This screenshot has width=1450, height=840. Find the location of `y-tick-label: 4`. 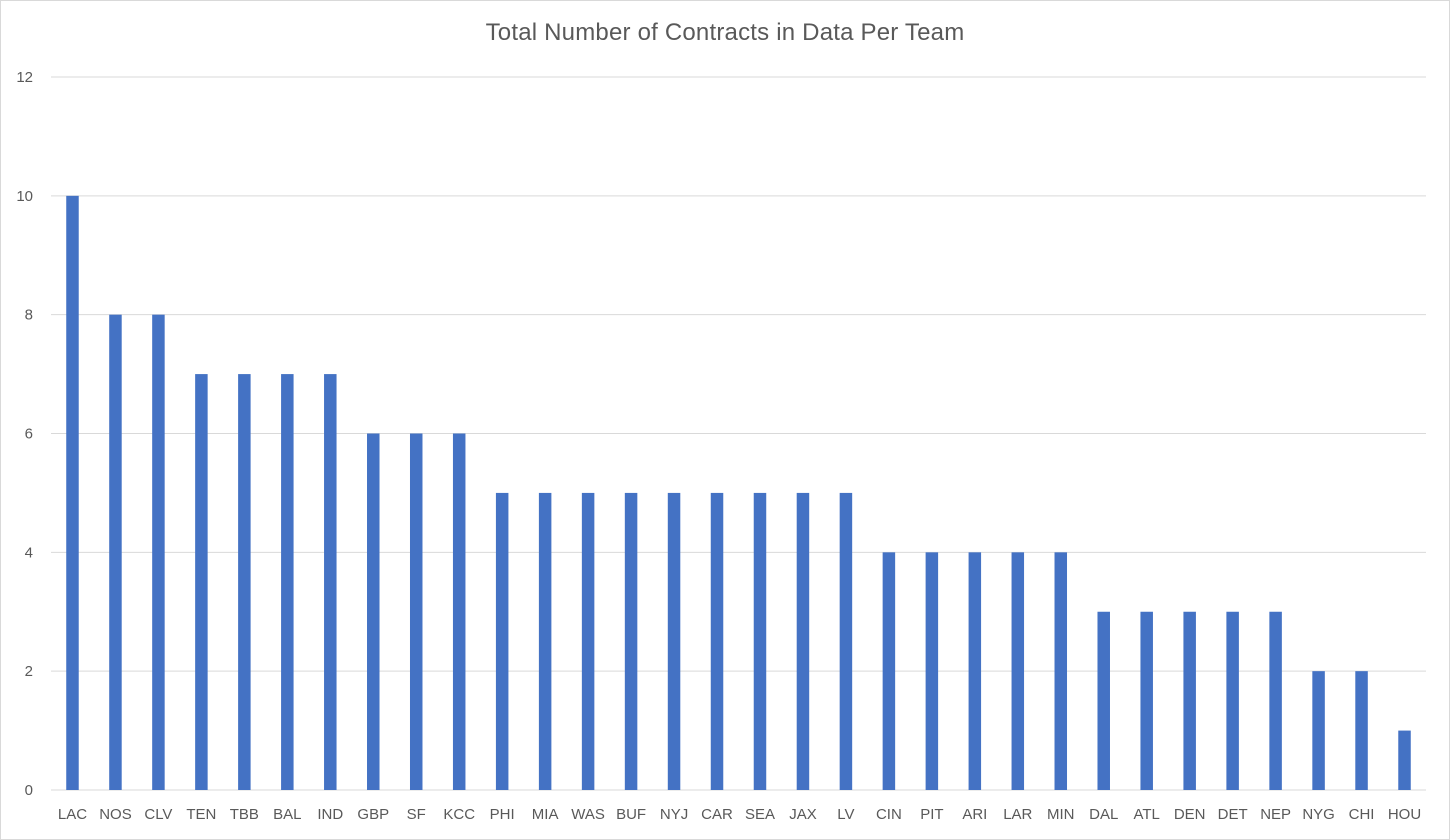

y-tick-label: 4 is located at coordinates (29, 552).